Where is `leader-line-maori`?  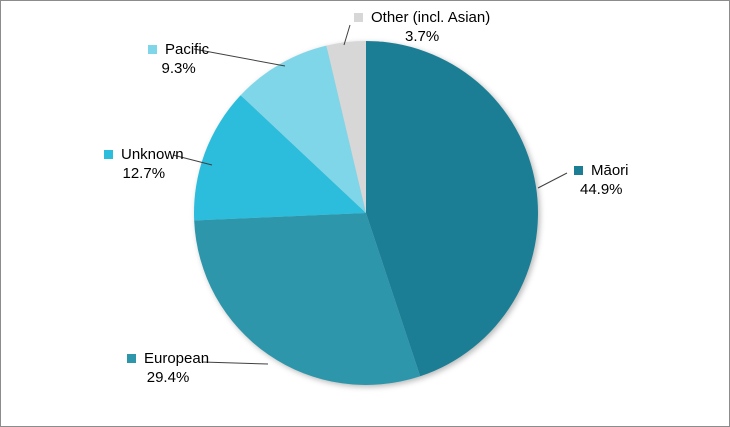
leader-line-maori is located at coordinates (552, 180).